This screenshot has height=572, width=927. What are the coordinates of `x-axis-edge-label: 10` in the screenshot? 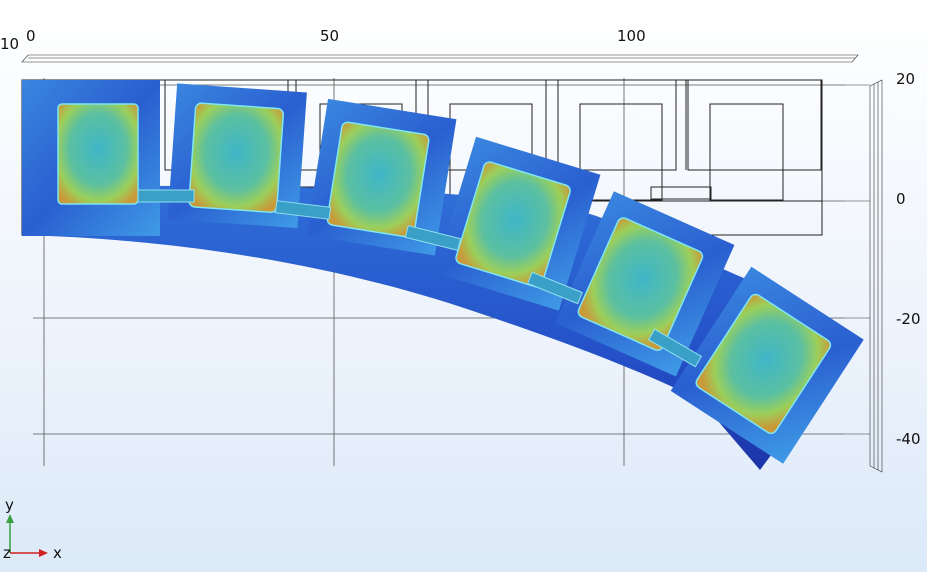 It's located at (9, 44).